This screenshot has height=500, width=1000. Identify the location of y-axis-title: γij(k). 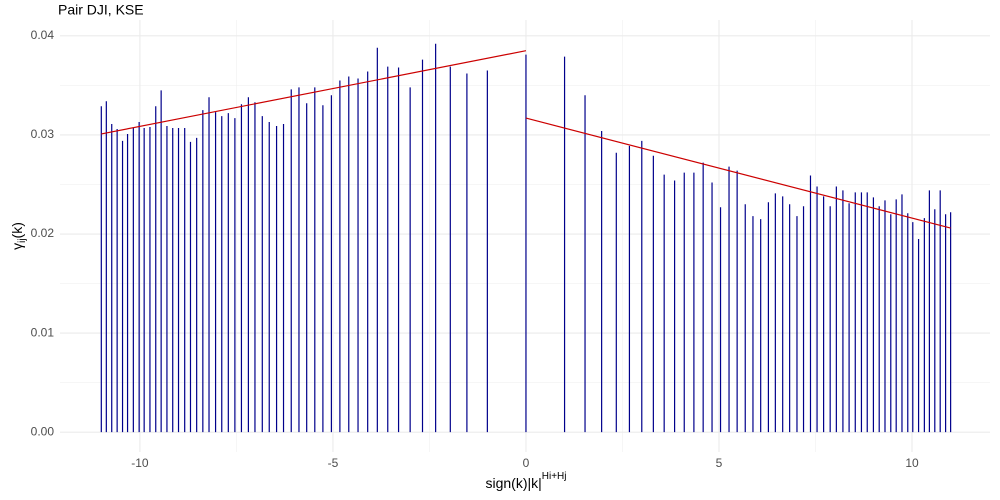
(18, 236).